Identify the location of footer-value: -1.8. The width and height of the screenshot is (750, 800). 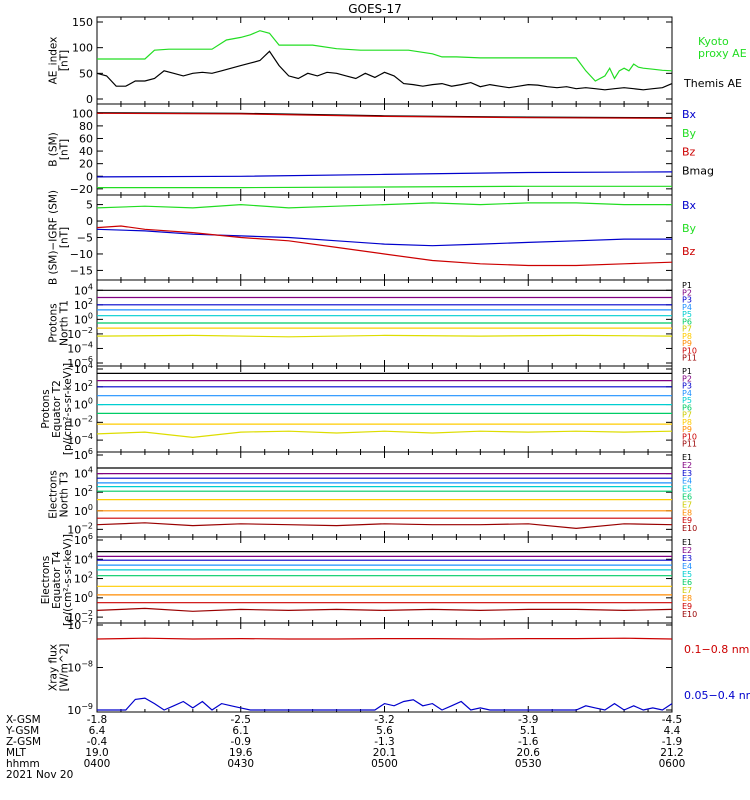
(97, 720).